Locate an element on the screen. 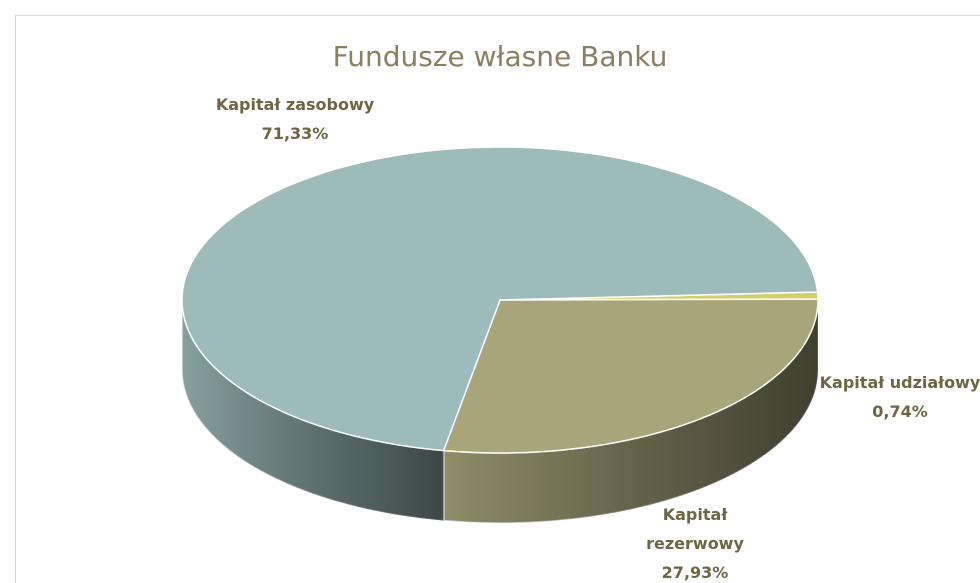 The height and width of the screenshot is (583, 980). data-label-name: Kapitał zasobowy is located at coordinates (295, 104).